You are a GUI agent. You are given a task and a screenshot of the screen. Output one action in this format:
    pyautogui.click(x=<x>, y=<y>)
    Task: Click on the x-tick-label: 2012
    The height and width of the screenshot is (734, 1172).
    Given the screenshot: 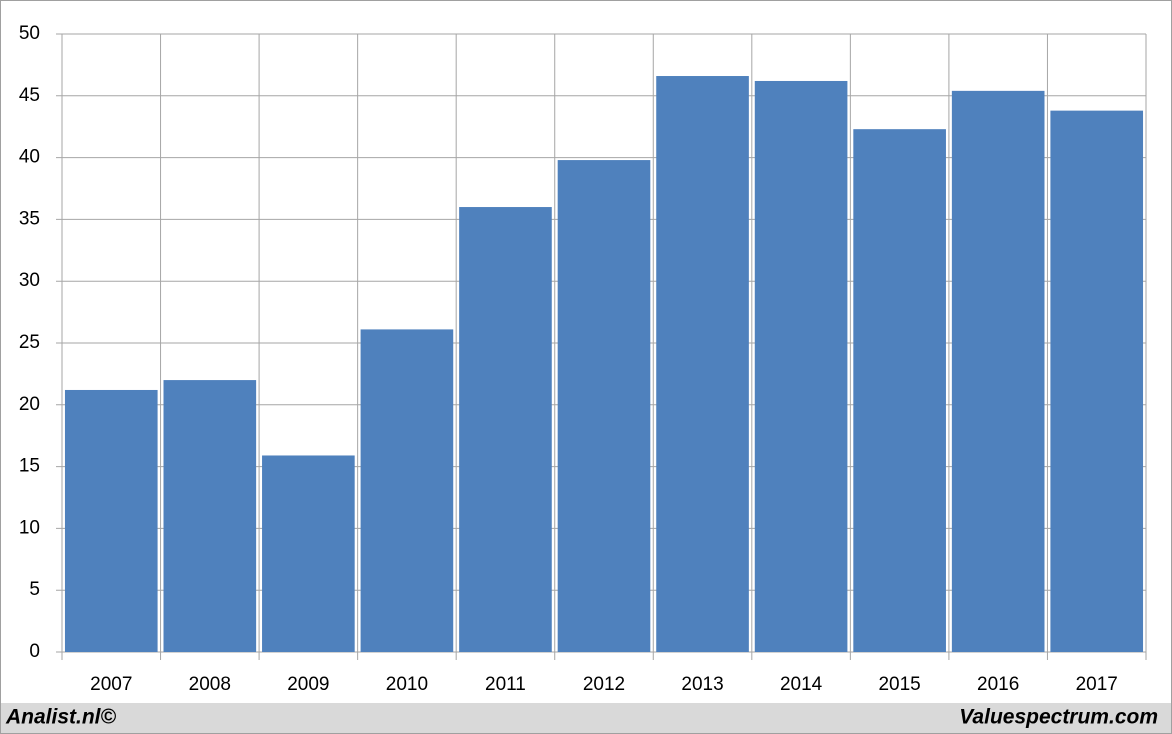 What is the action you would take?
    pyautogui.click(x=604, y=684)
    